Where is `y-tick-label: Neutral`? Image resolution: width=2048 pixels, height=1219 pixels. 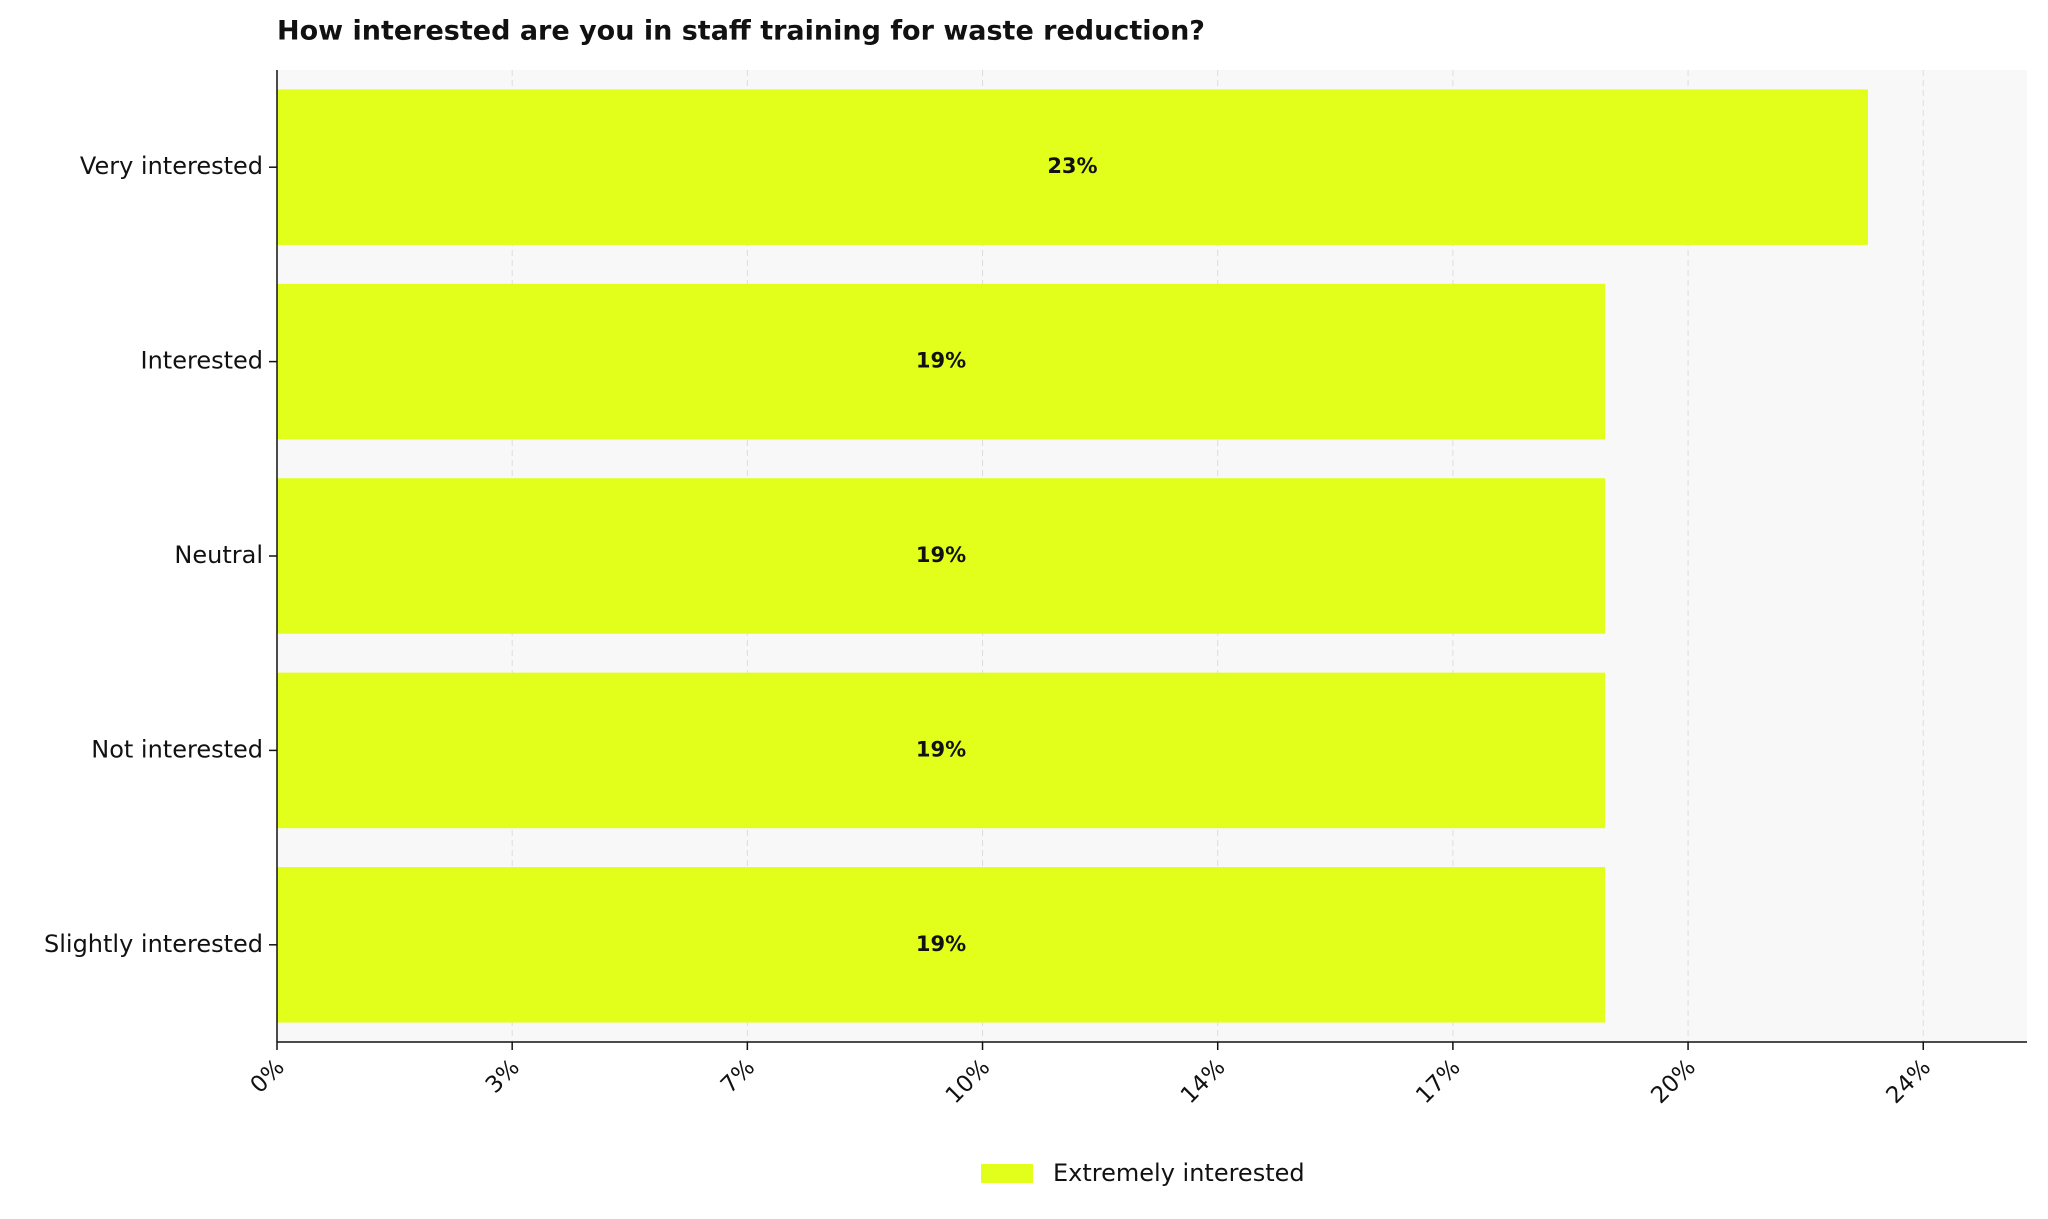 y-tick-label: Neutral is located at coordinates (218, 555).